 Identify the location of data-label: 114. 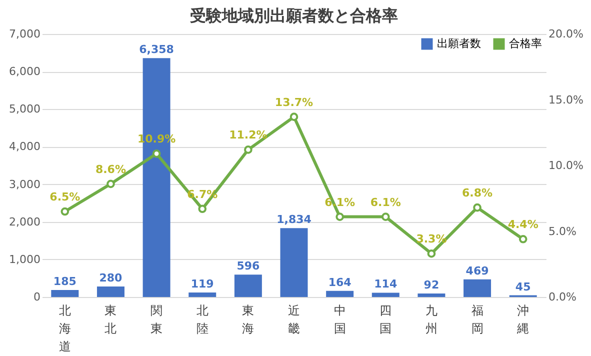
(386, 284).